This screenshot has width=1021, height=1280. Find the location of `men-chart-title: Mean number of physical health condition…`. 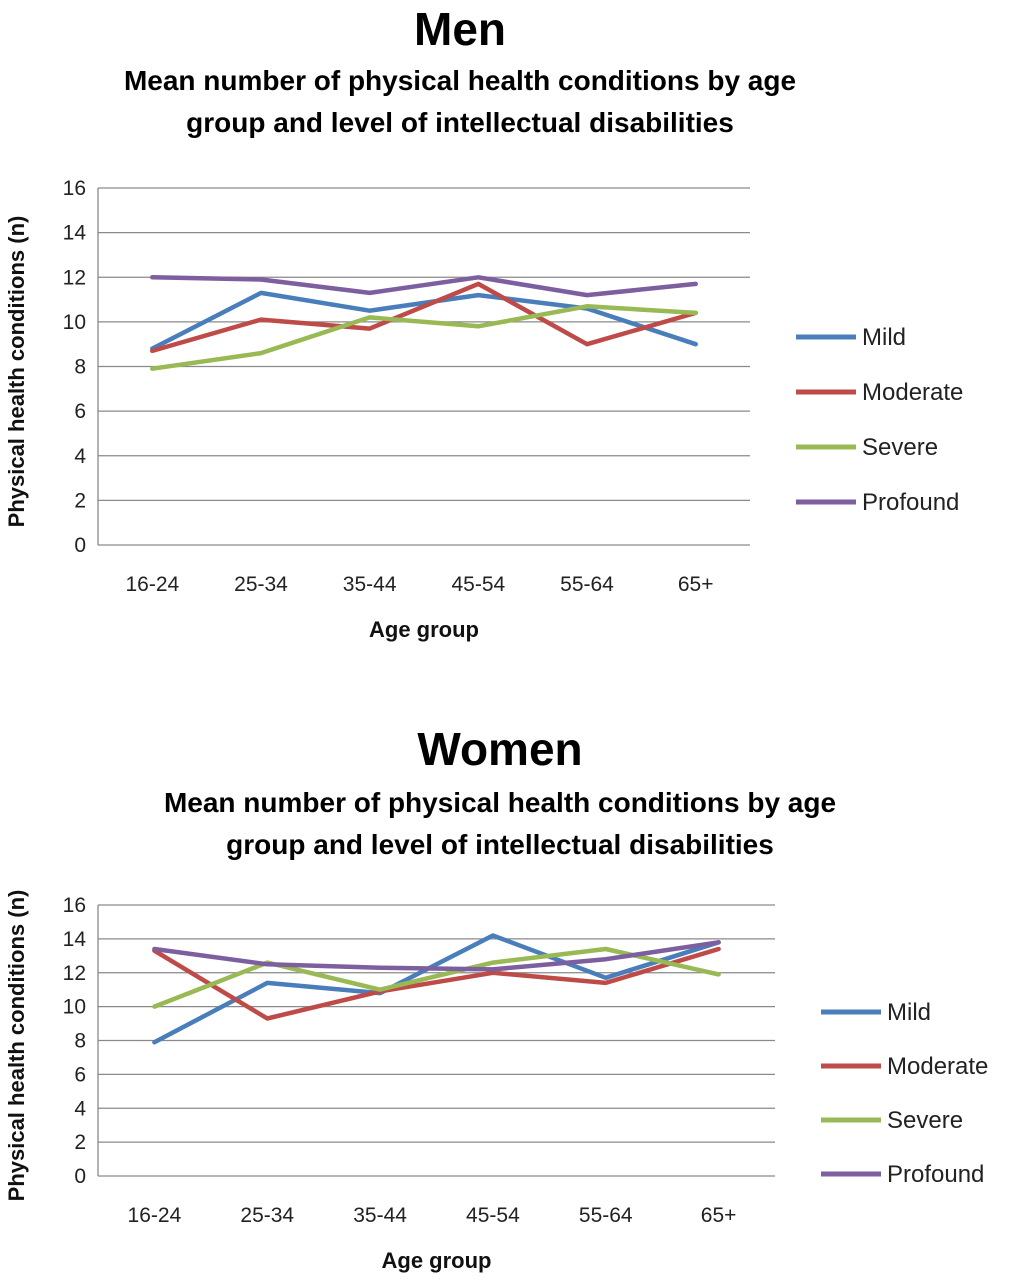

men-chart-title: Mean number of physical health condition… is located at coordinates (460, 102).